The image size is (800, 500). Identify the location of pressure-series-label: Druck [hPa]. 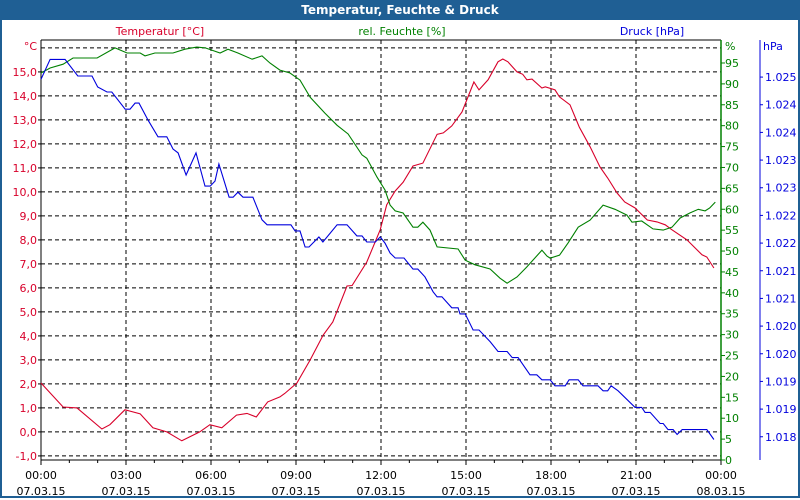
(652, 31).